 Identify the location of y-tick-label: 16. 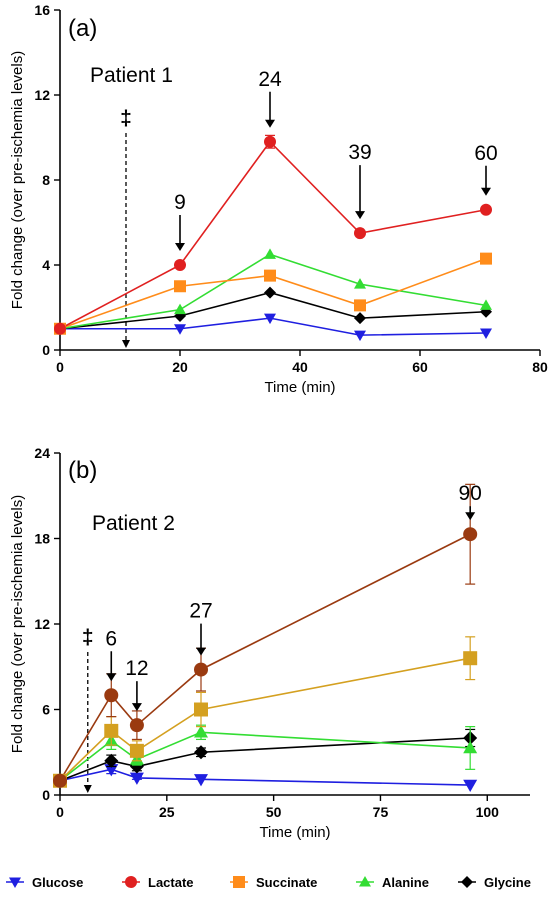
(42, 10).